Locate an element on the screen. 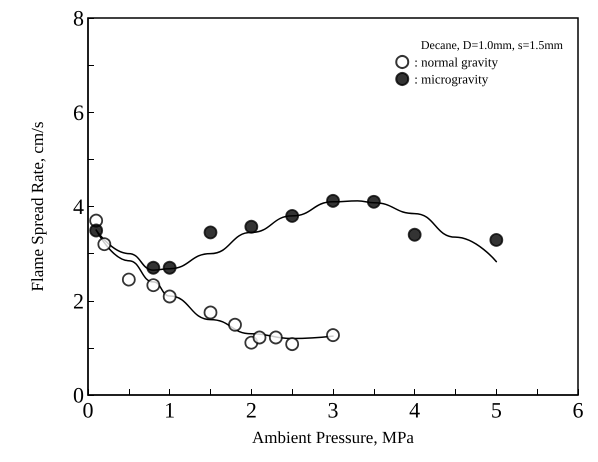 This screenshot has height=462, width=598. x-tick-label: 3 is located at coordinates (333, 410).